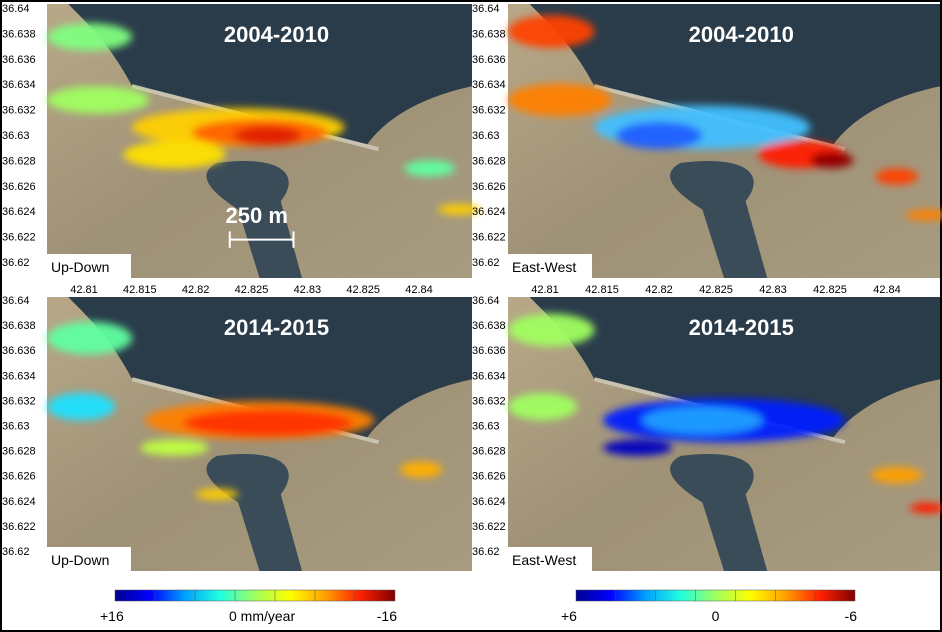 This screenshot has height=632, width=942. Describe the element at coordinates (709, 606) in the screenshot. I see `east-west-colorbar: +6 0 -6` at that location.